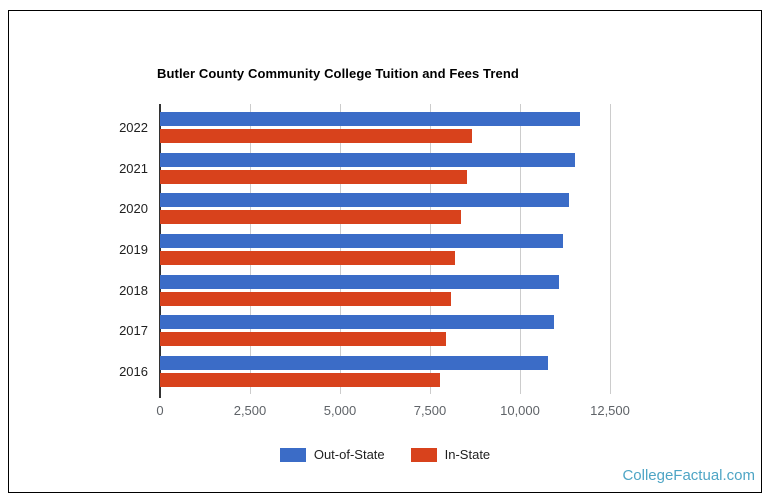 This screenshot has width=770, height=503. Describe the element at coordinates (610, 410) in the screenshot. I see `x-tick-label-12500: 12,500` at that location.